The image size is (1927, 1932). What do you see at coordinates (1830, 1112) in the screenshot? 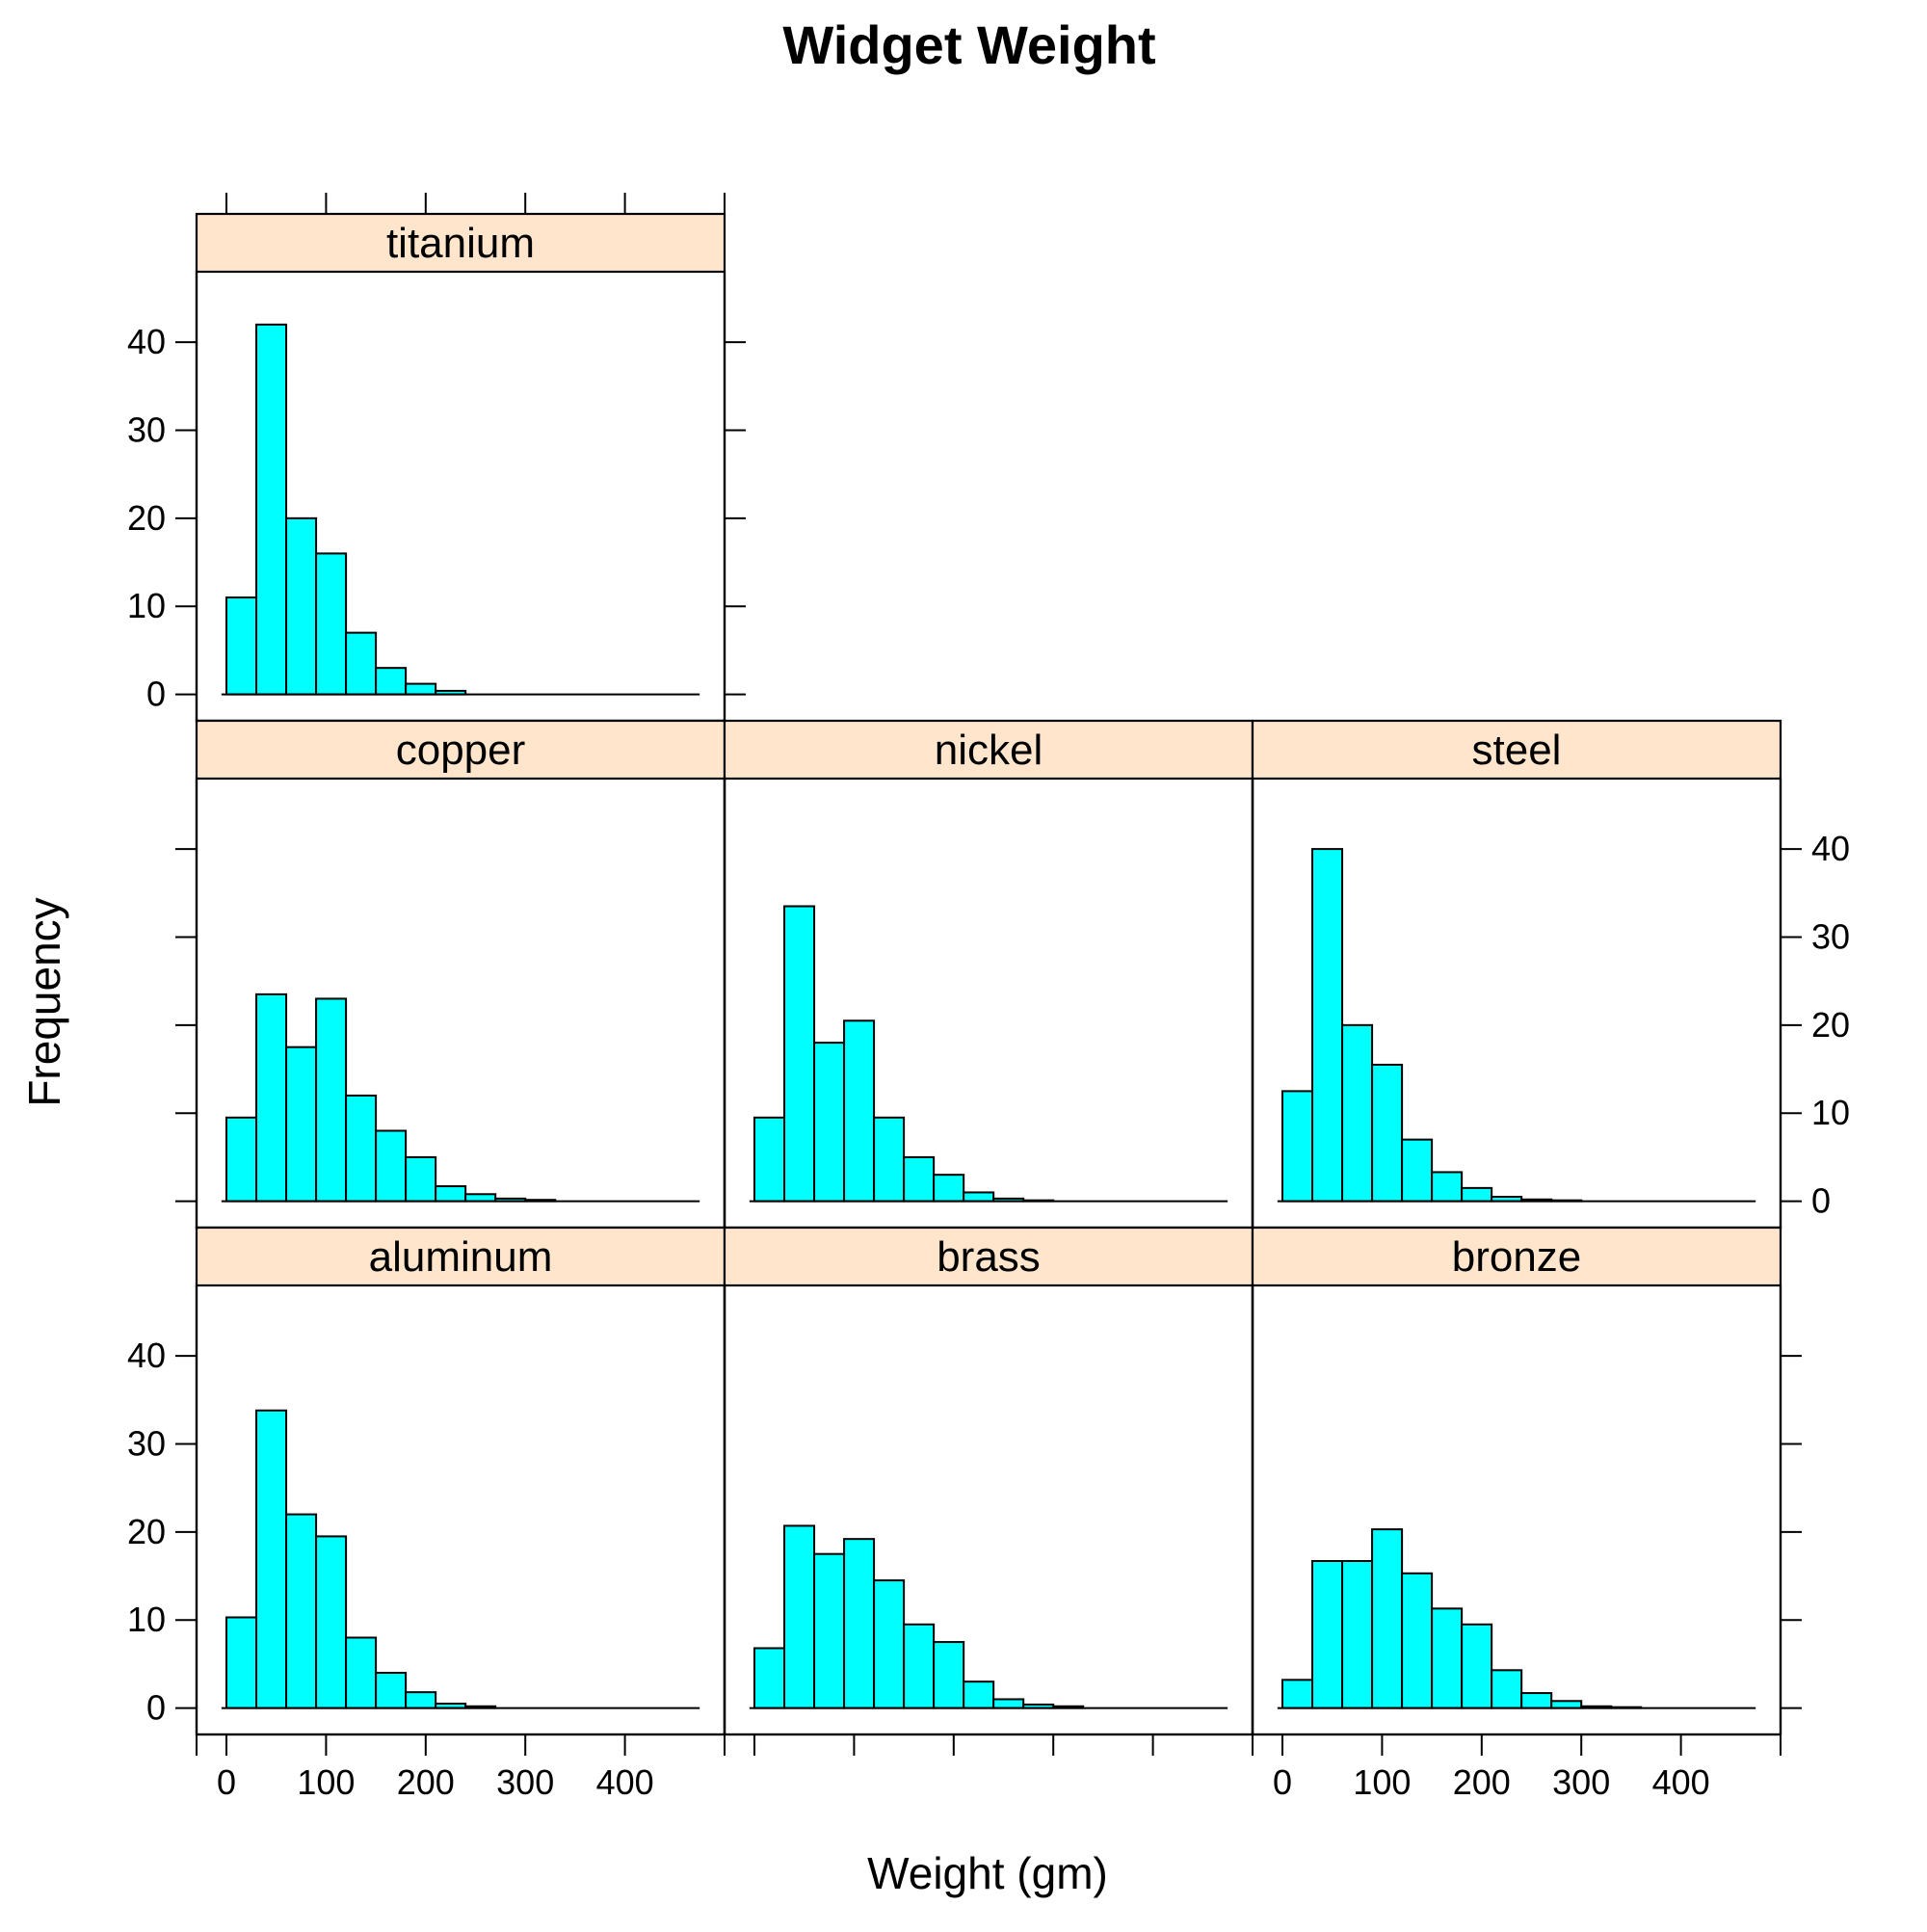
I see `y-tick-label-steel-1: 10` at bounding box center [1830, 1112].